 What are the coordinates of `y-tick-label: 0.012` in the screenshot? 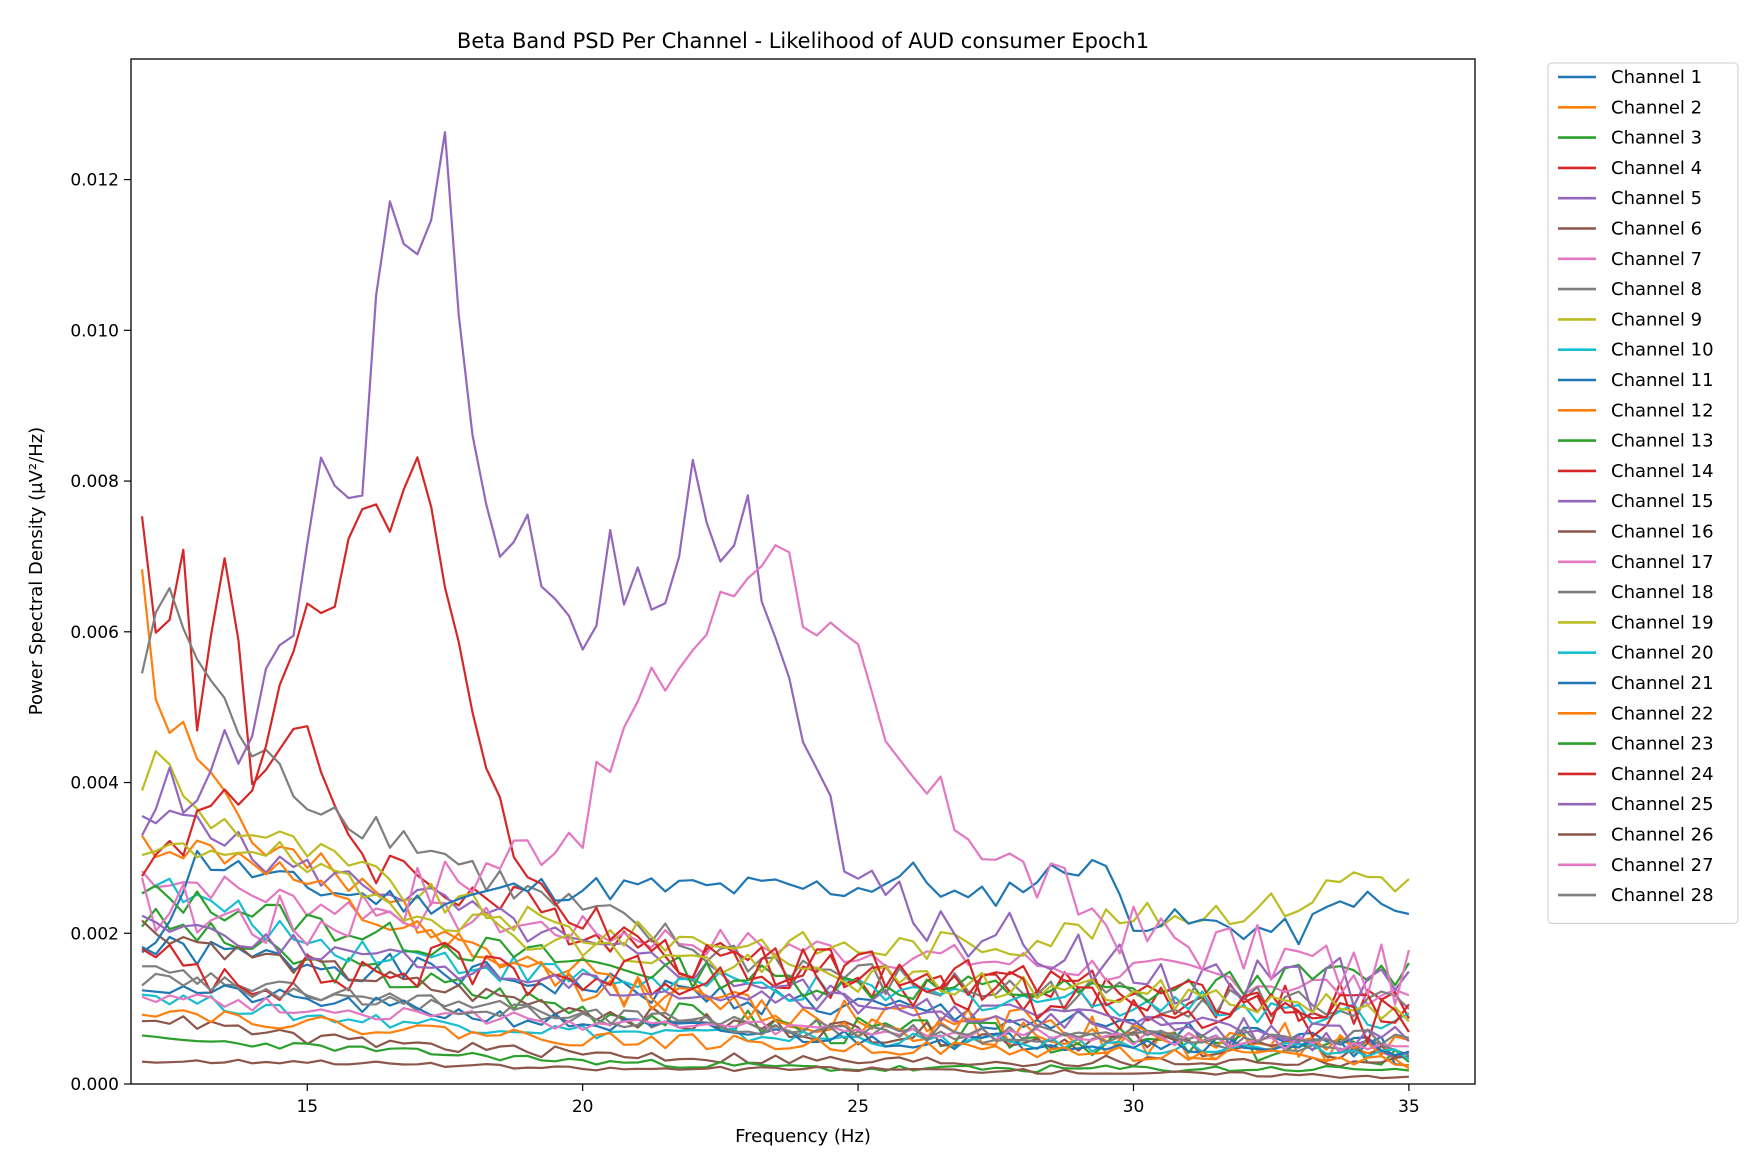 It's located at (94, 181).